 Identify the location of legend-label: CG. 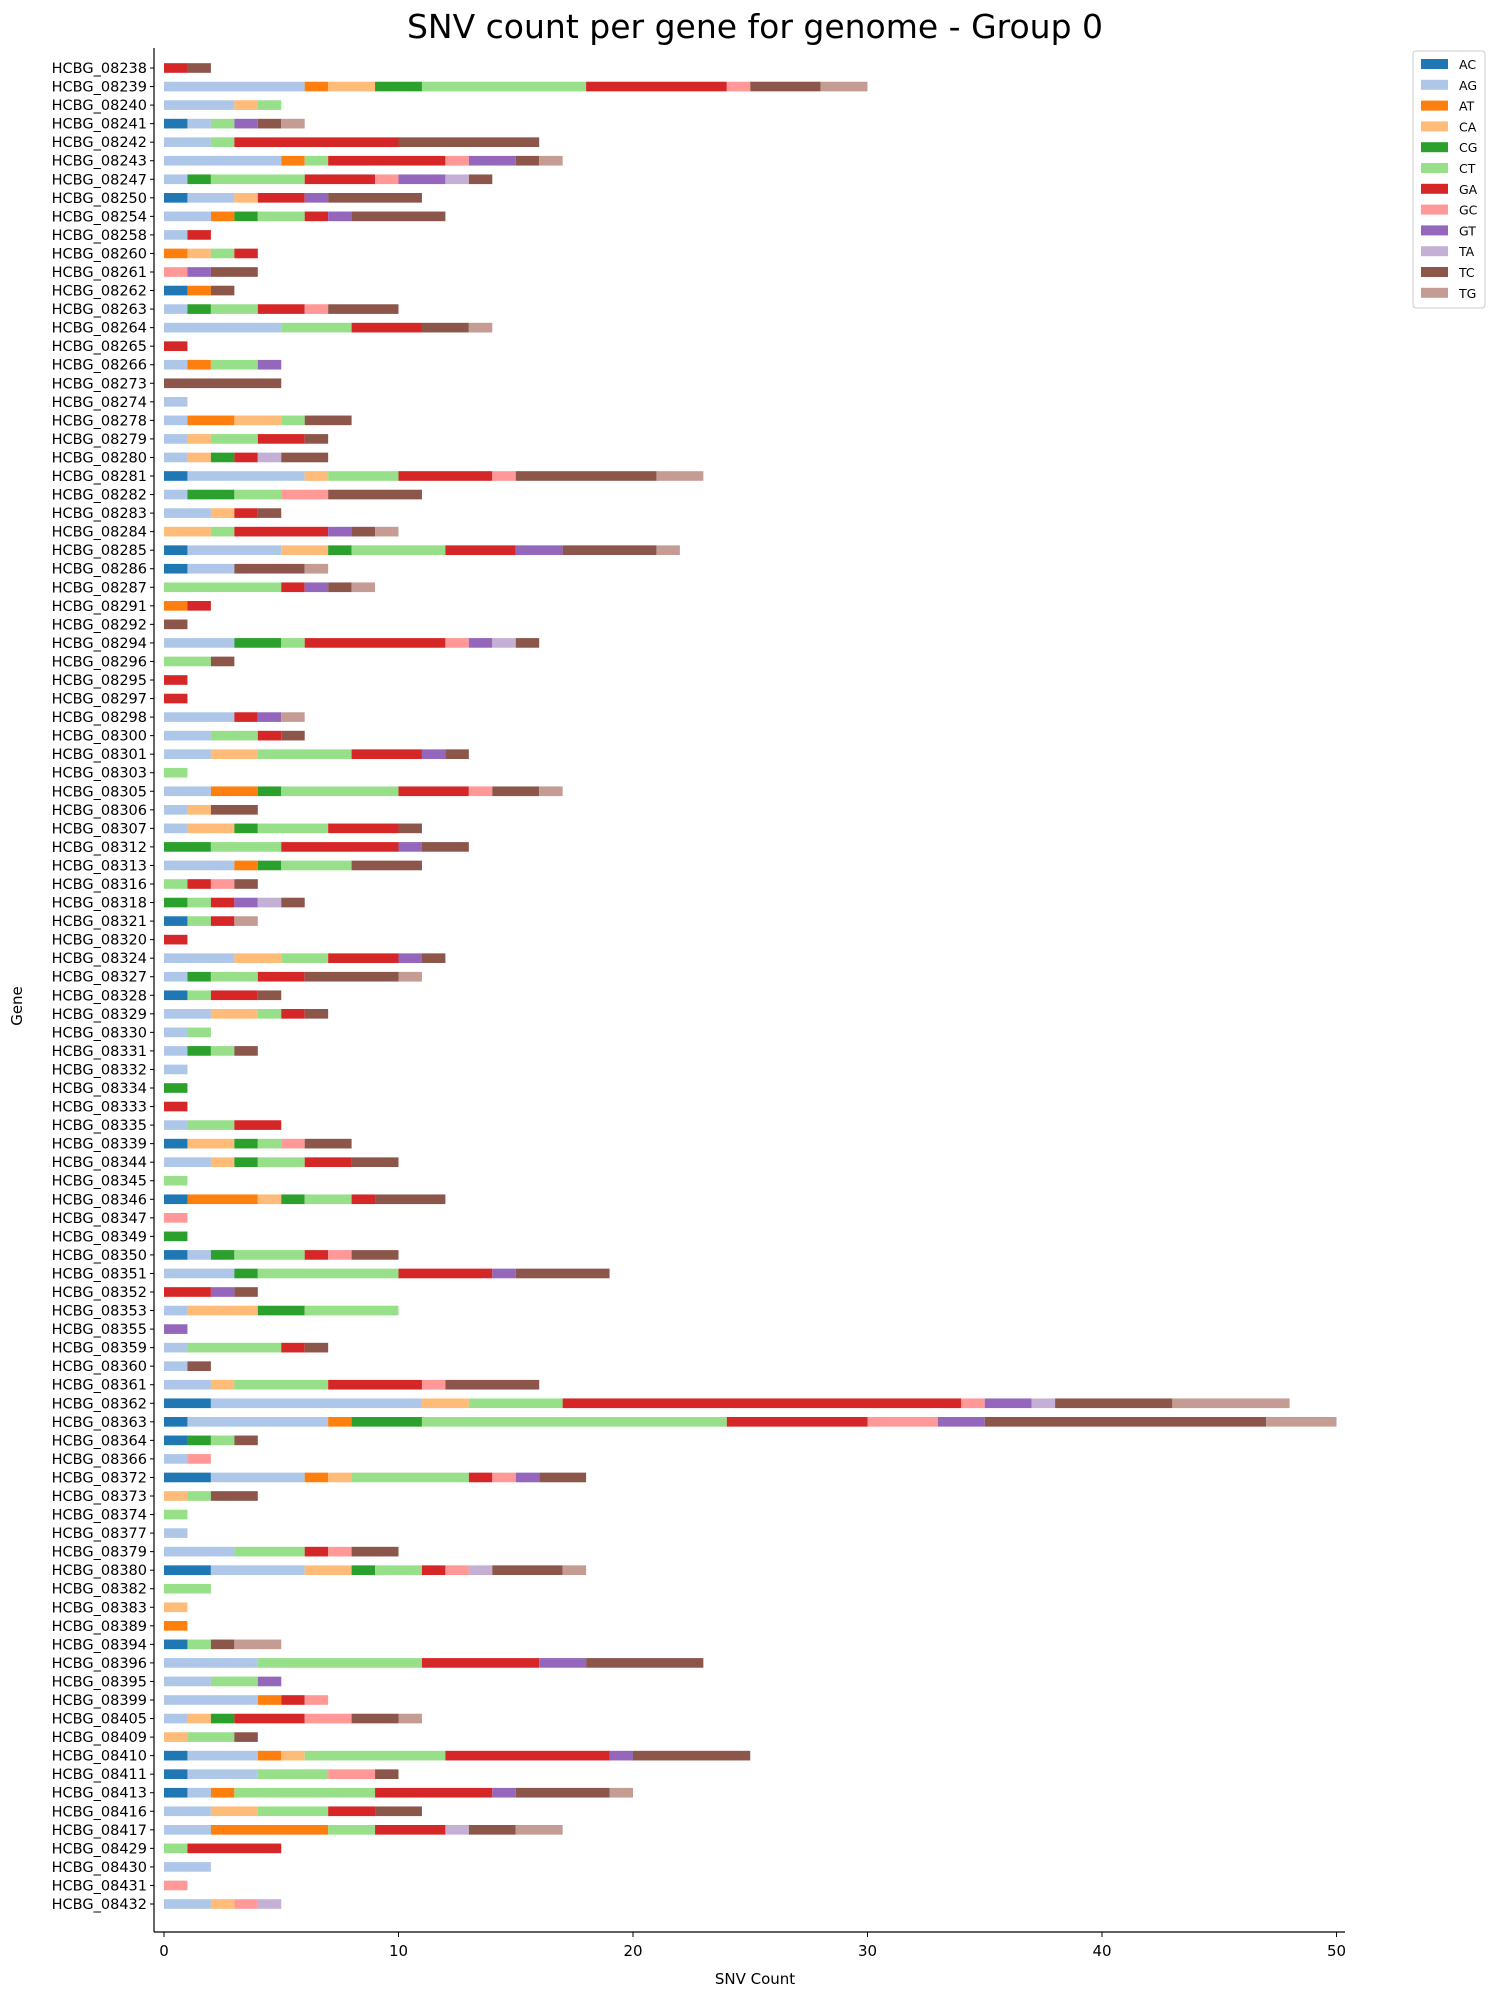
(1468, 147).